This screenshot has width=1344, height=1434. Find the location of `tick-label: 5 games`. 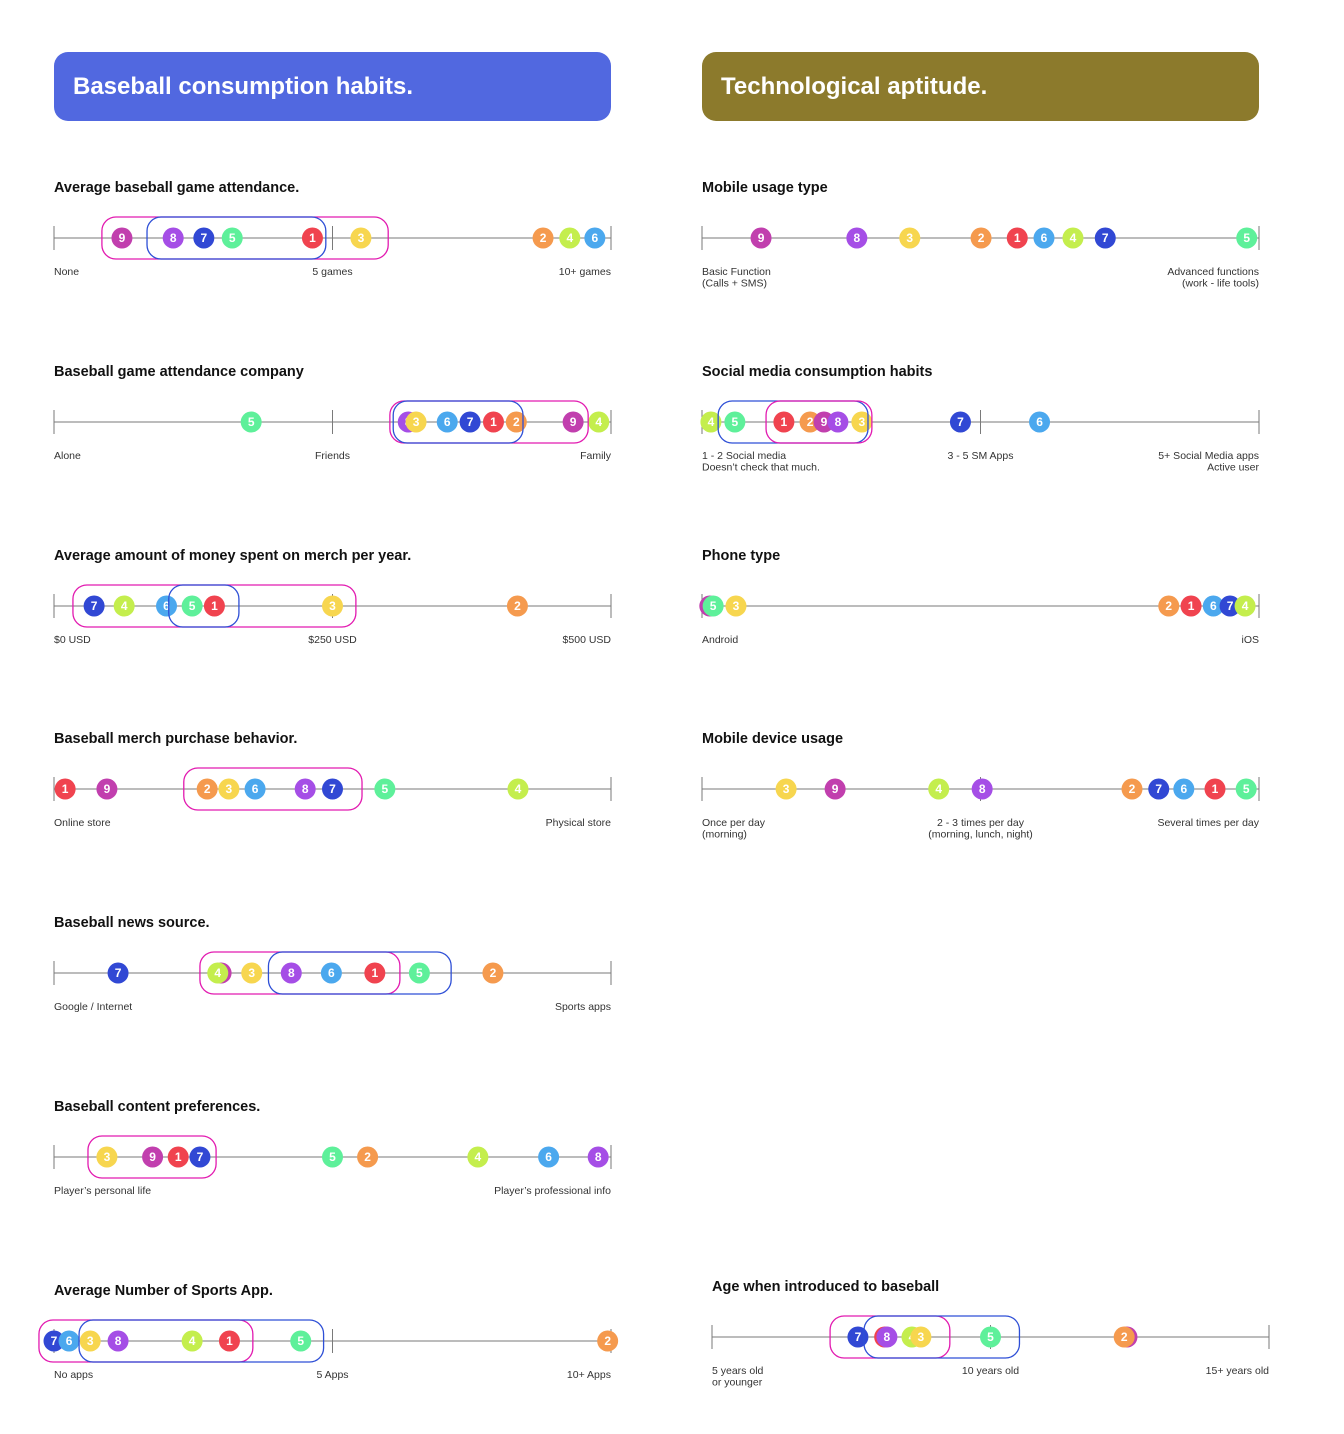

tick-label: 5 games is located at coordinates (332, 272).